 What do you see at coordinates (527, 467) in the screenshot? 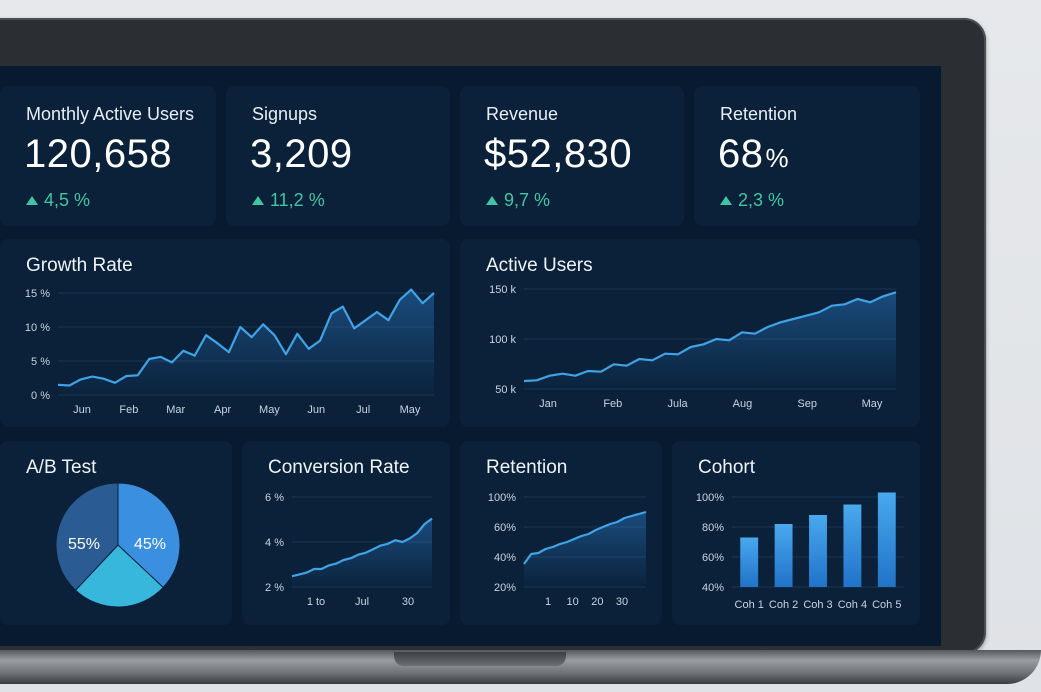
I see `card-title: Retention` at bounding box center [527, 467].